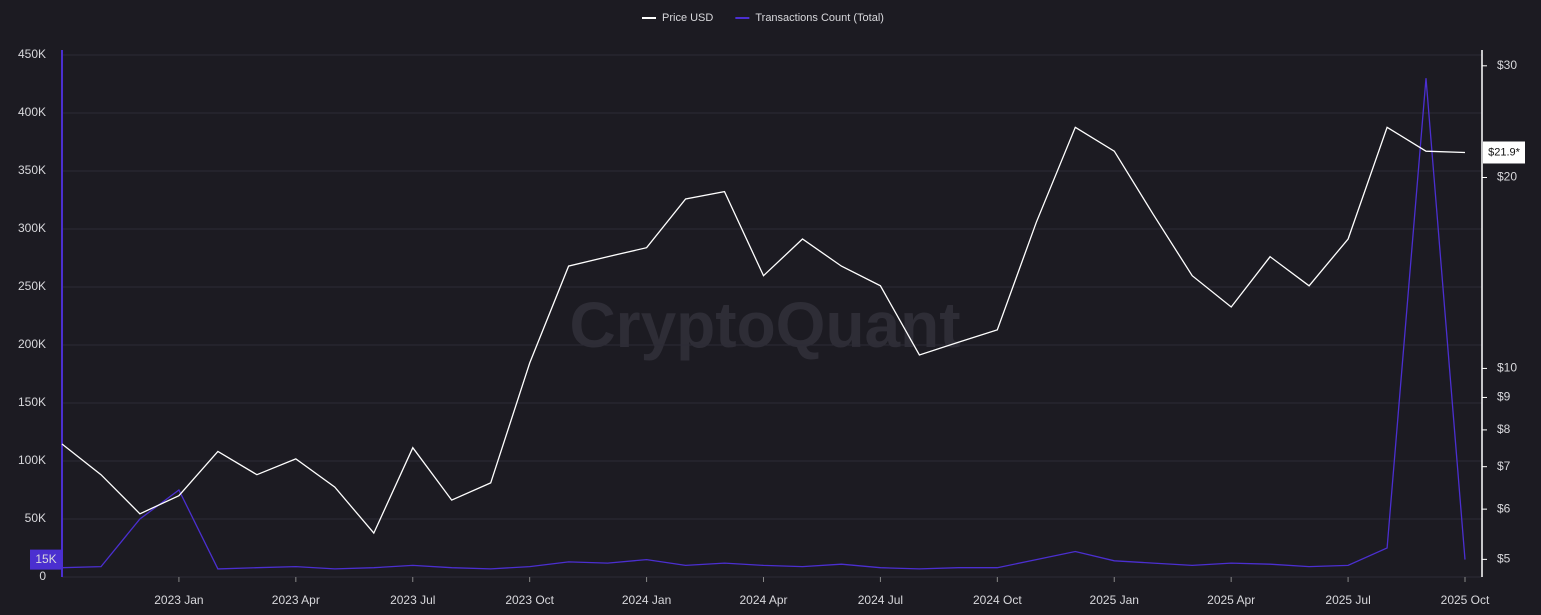 This screenshot has height=615, width=1541. Describe the element at coordinates (32, 286) in the screenshot. I see `y-tick-label: 250K` at that location.